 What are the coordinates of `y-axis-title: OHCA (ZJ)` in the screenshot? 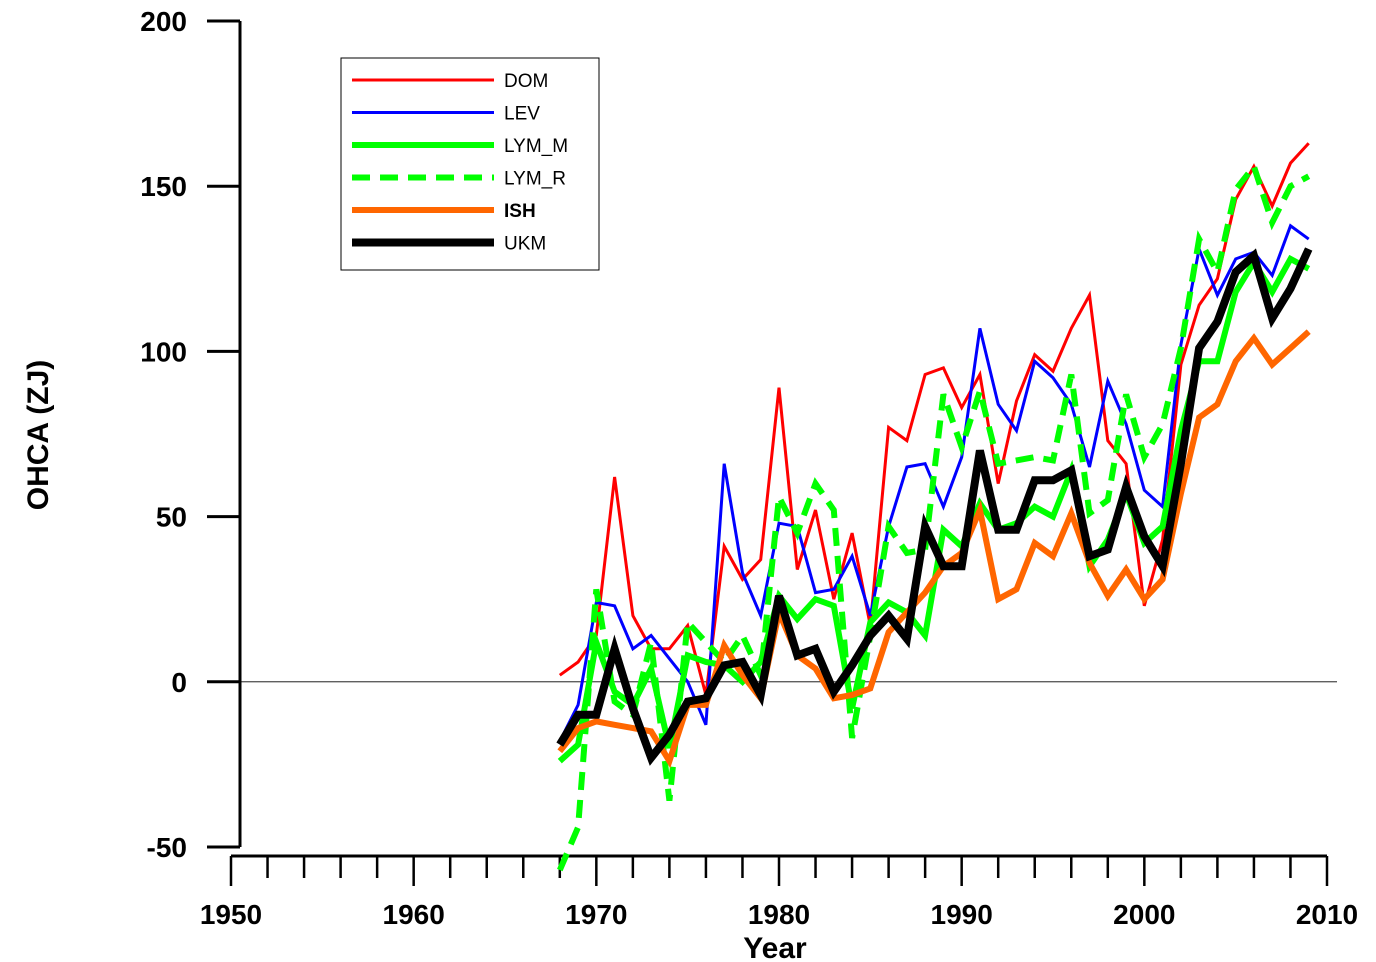 It's located at (38, 435).